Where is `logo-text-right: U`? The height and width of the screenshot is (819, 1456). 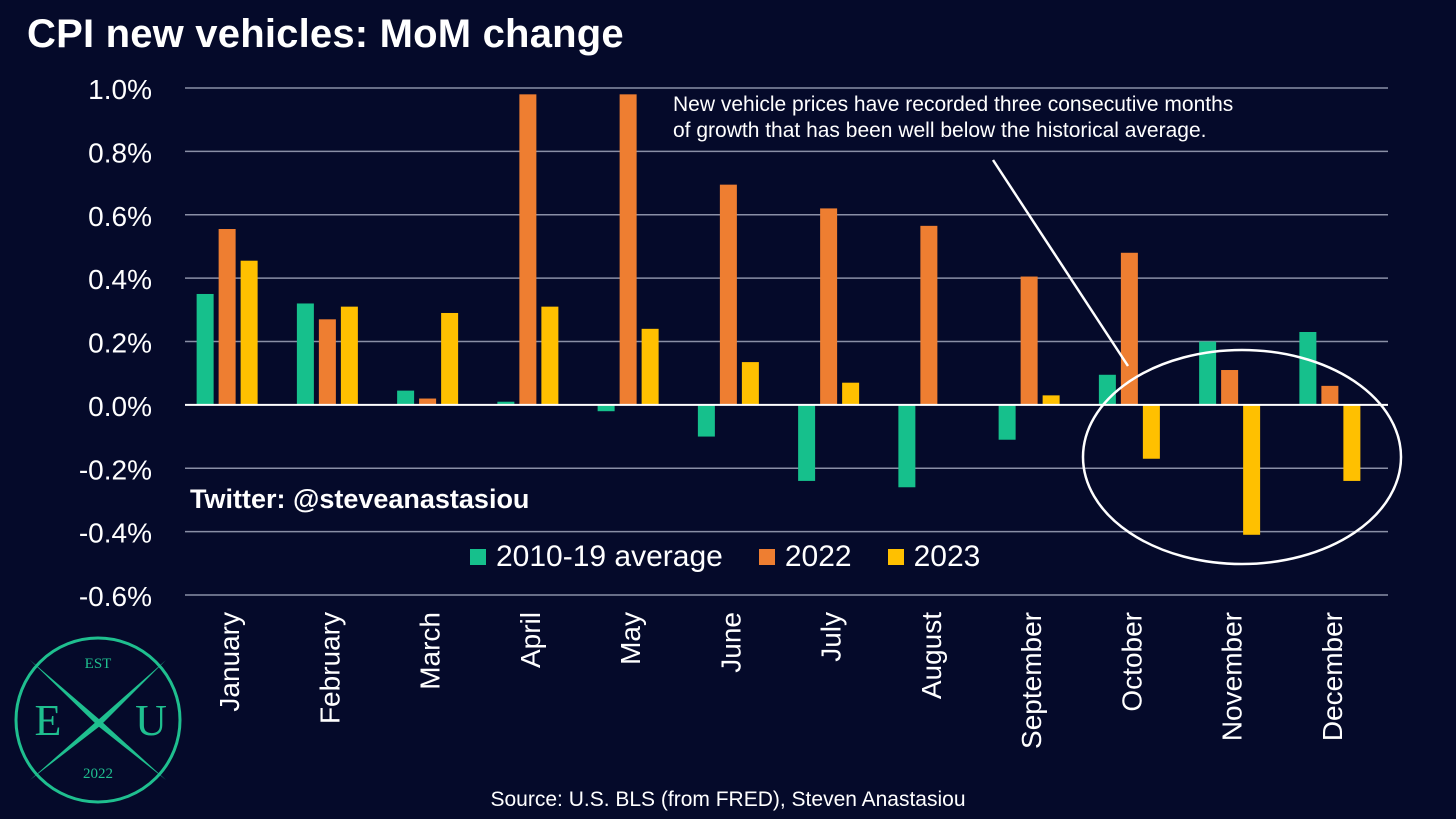 logo-text-right: U is located at coordinates (151, 720).